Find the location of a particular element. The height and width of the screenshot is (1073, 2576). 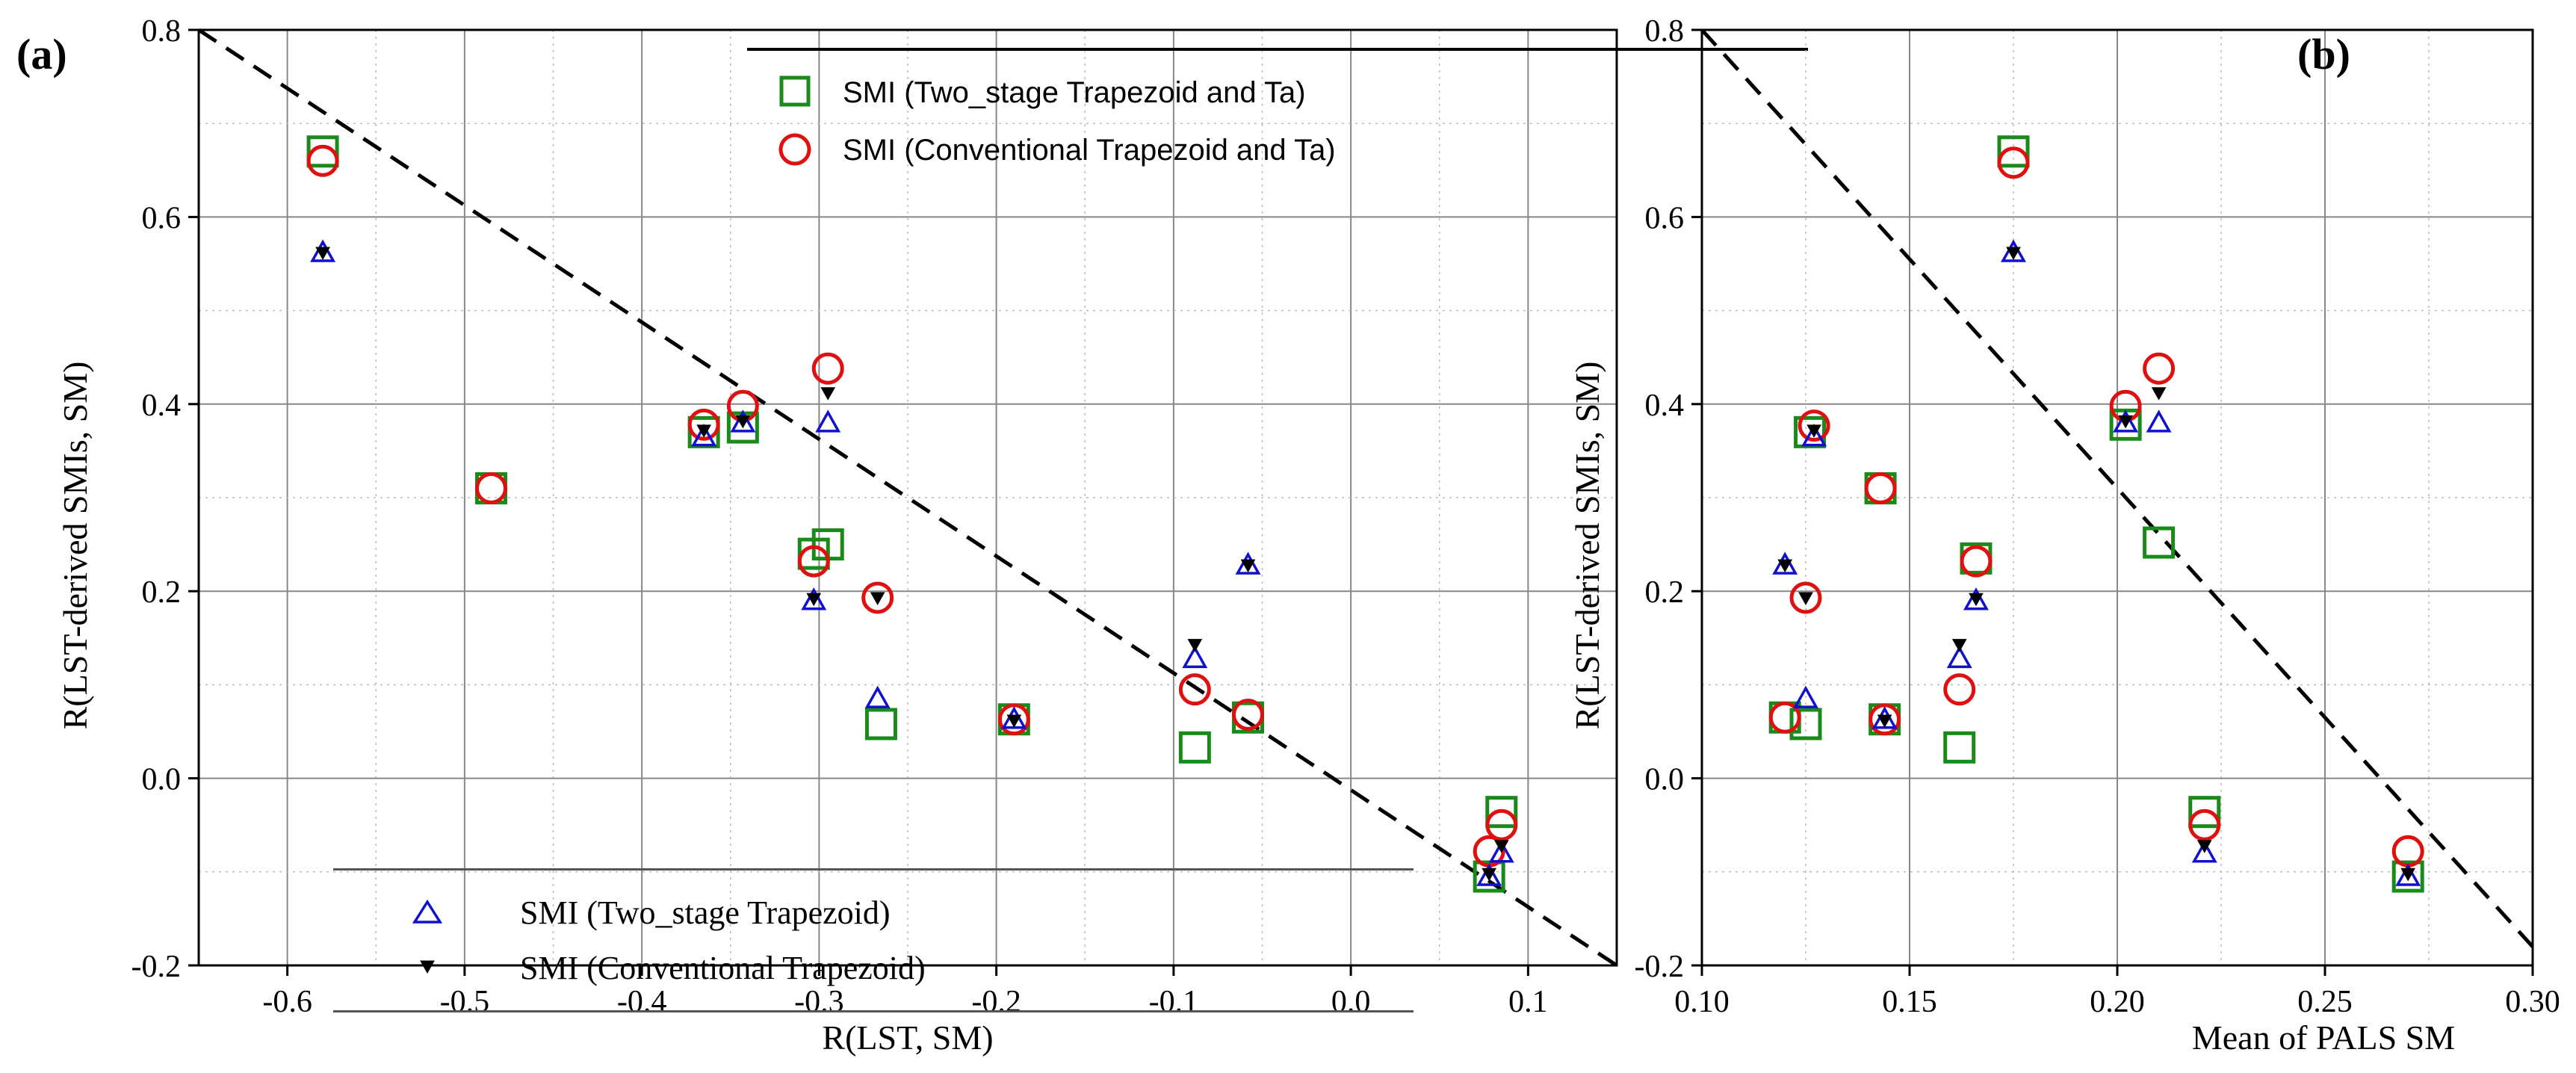

legend-circle-icon is located at coordinates (794, 150).